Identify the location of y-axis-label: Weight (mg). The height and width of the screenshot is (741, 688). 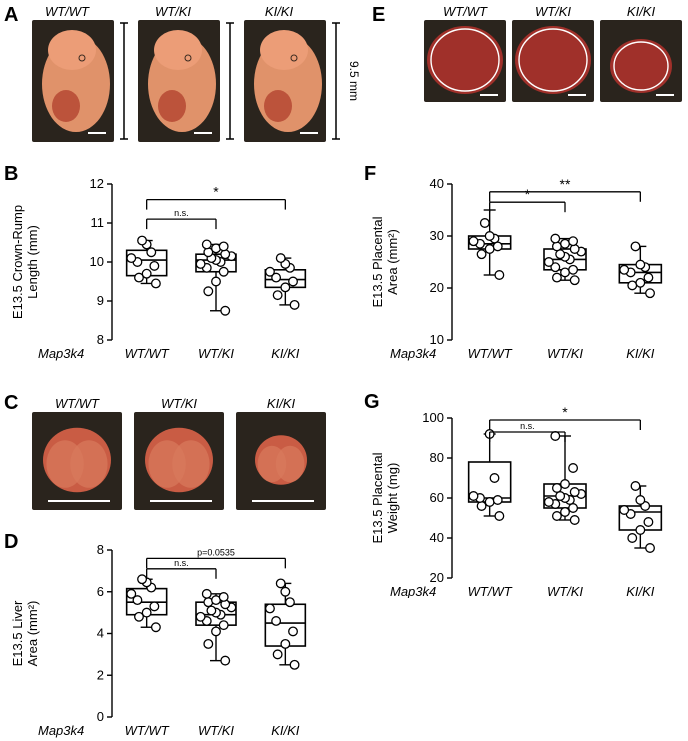
(392, 498).